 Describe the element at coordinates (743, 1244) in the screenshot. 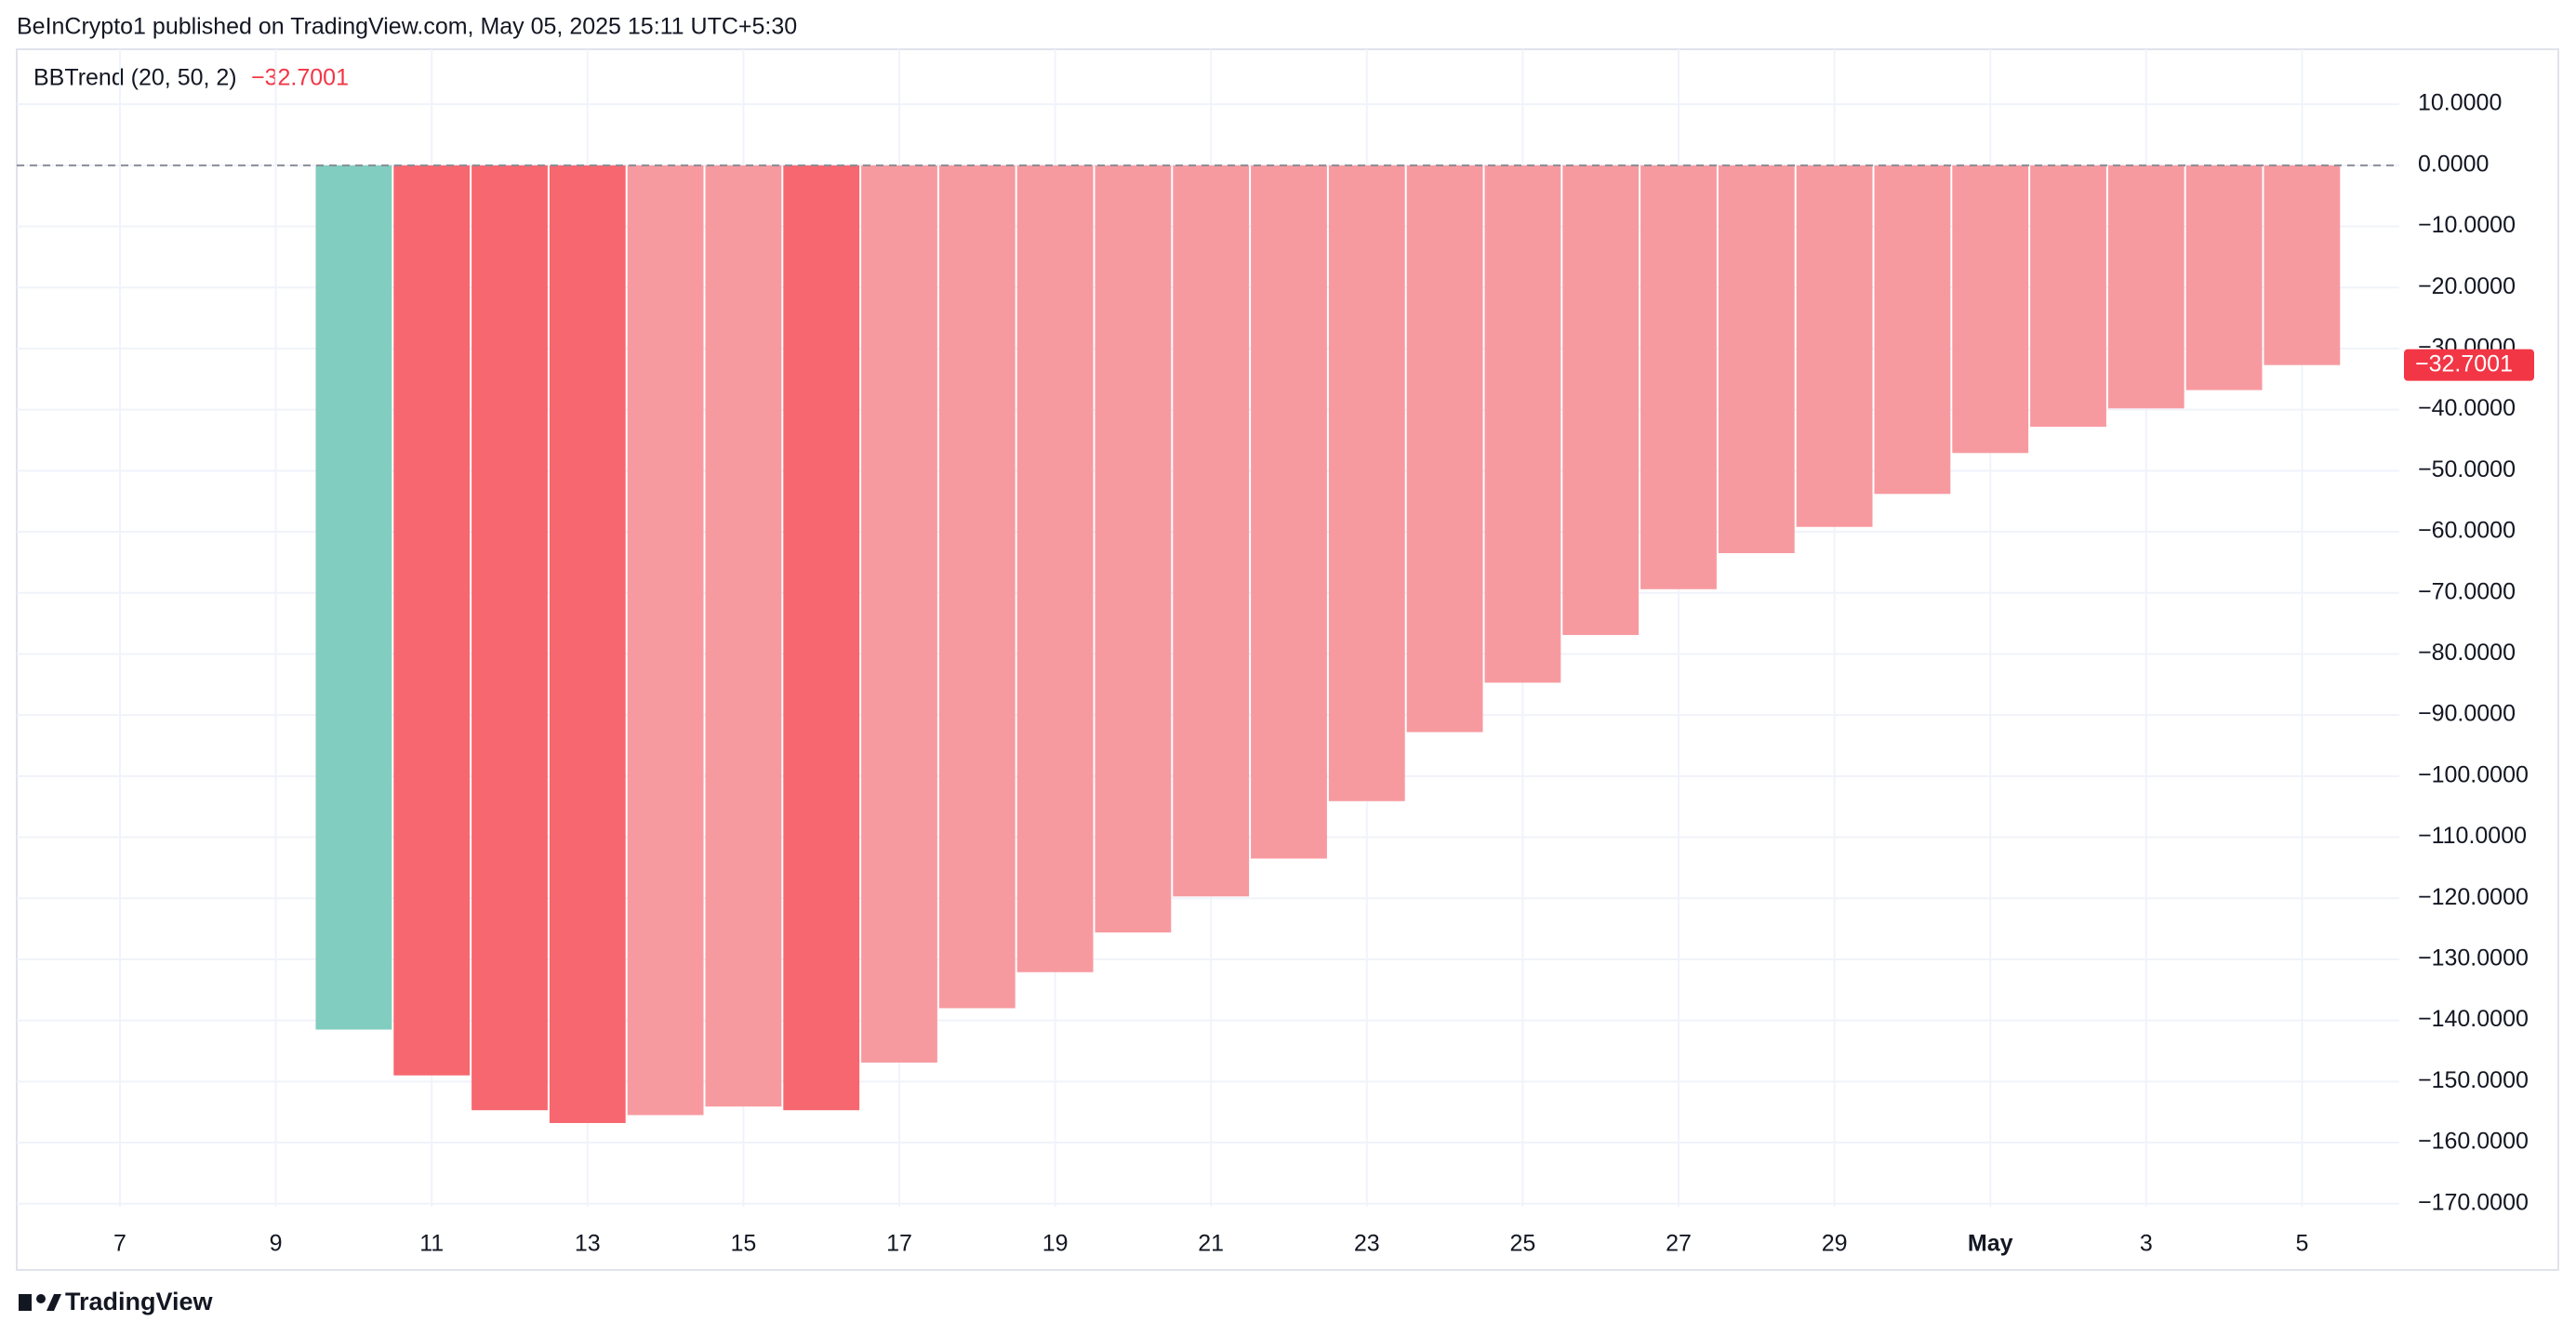

I see `x-tick-label: 15` at that location.